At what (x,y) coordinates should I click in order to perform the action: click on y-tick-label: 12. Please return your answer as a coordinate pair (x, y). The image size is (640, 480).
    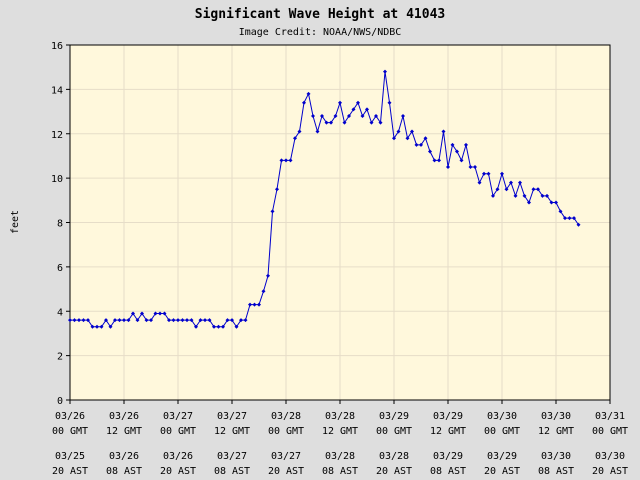
    Looking at the image, I should click on (57, 135).